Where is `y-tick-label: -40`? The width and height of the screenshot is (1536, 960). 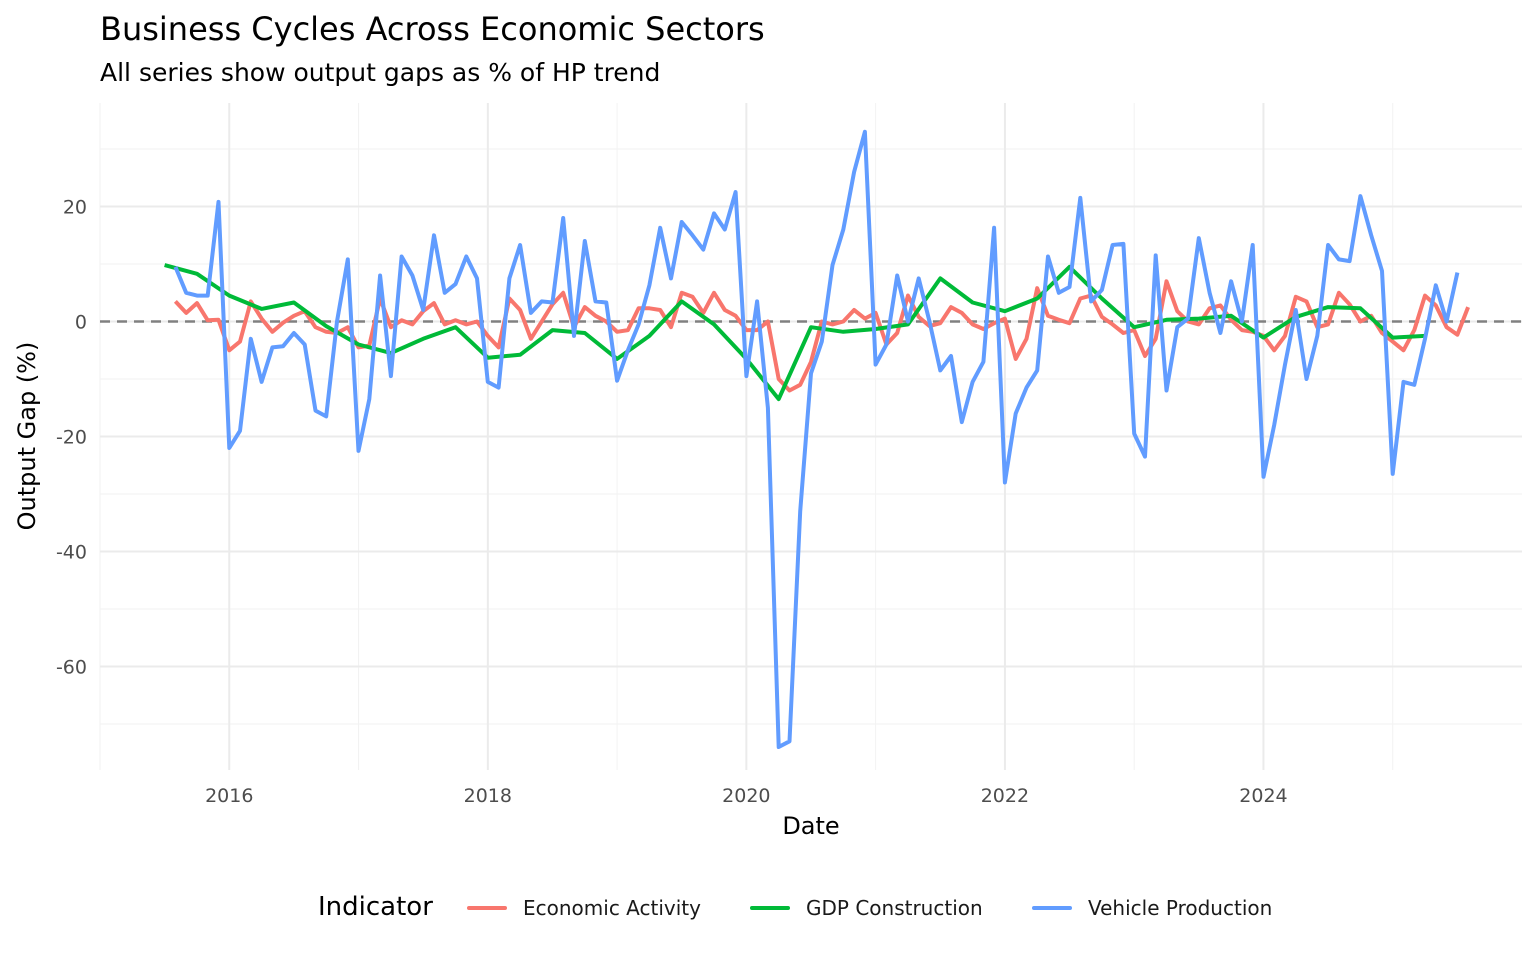 y-tick-label: -40 is located at coordinates (71, 553).